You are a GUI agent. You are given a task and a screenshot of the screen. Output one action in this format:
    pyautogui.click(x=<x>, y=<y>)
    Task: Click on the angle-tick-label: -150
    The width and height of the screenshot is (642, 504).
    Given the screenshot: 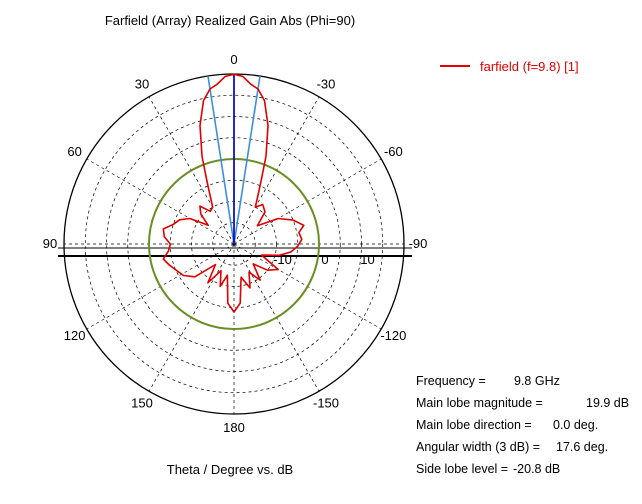 What is the action you would take?
    pyautogui.click(x=326, y=402)
    